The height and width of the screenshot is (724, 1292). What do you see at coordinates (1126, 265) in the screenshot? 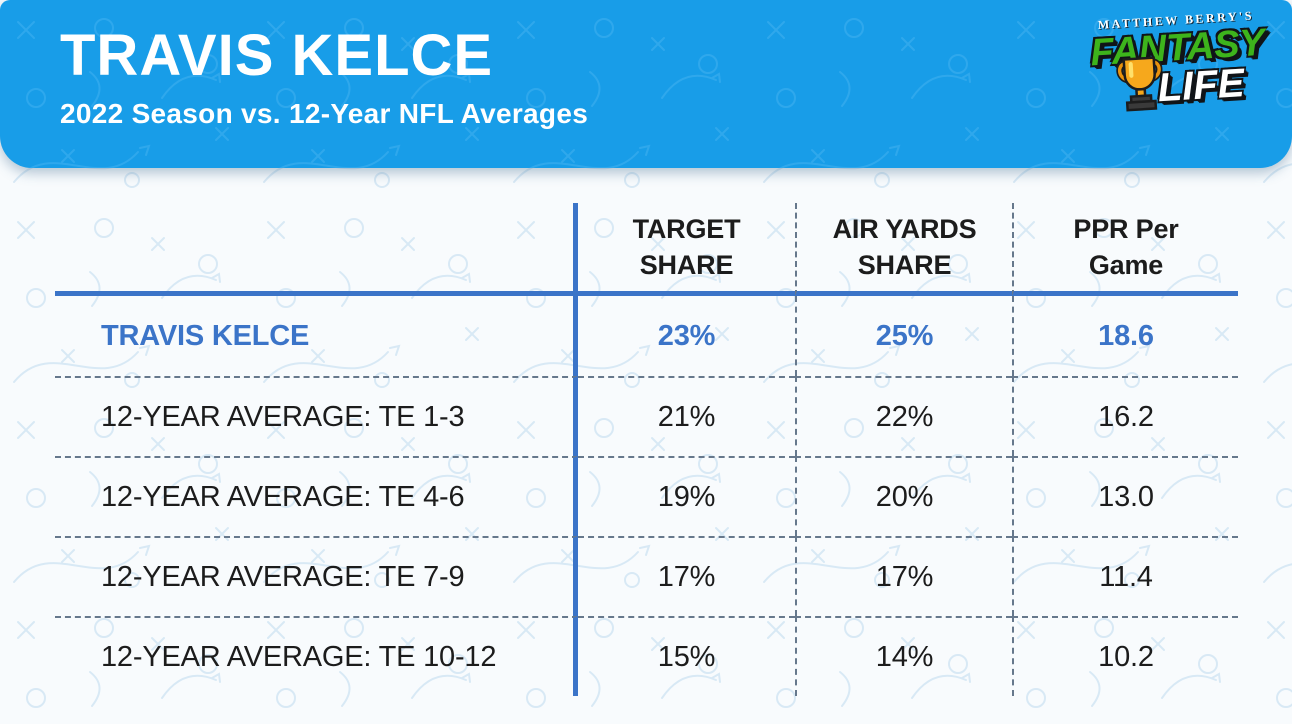
I see `header-line: Game` at bounding box center [1126, 265].